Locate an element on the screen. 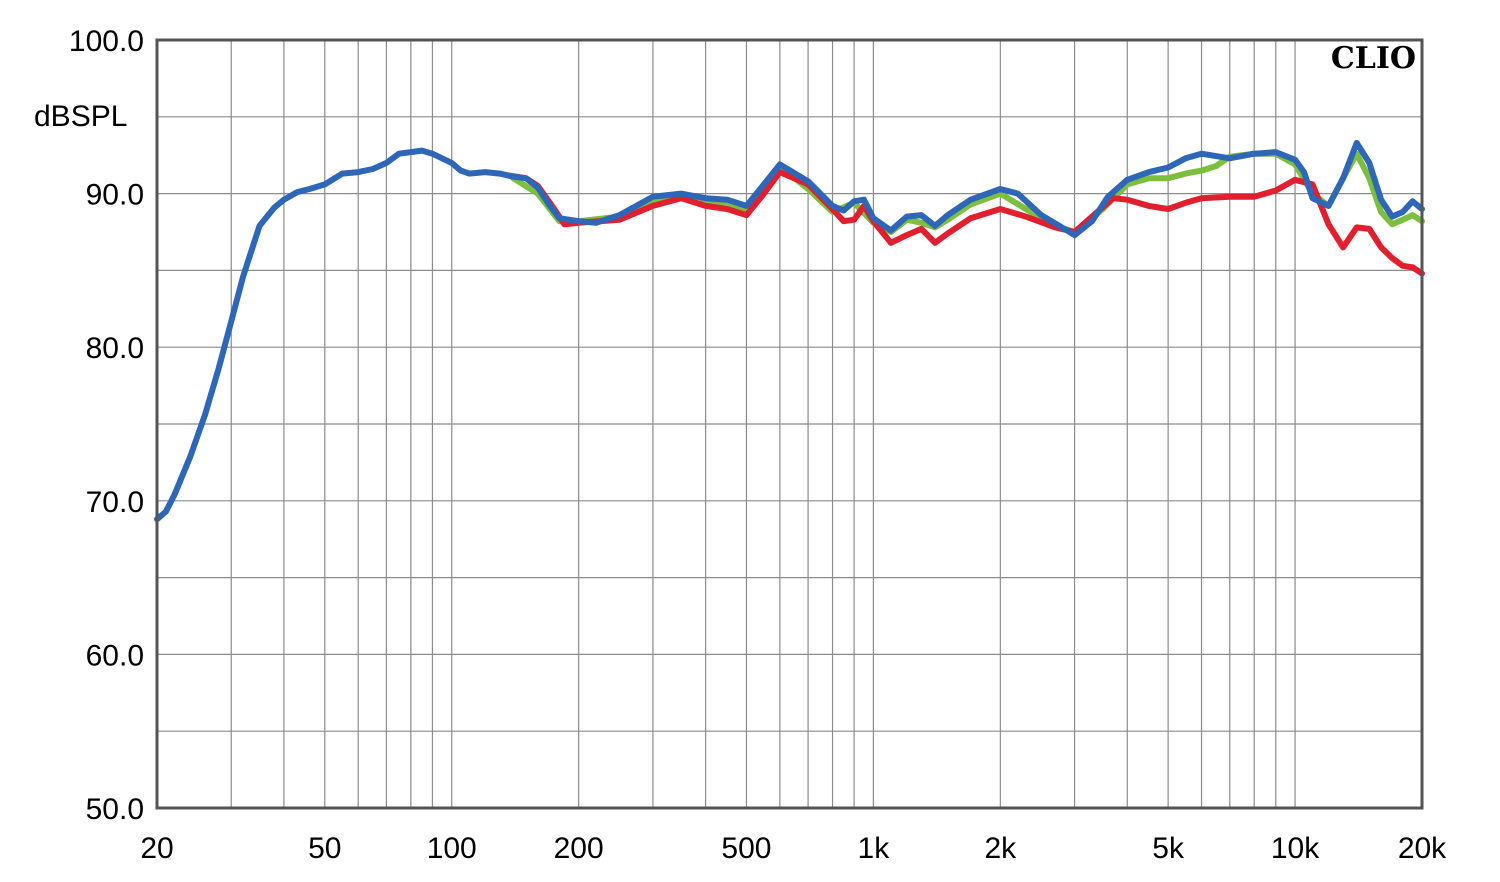 The height and width of the screenshot is (882, 1500). x-tick-label: 50 is located at coordinates (324, 848).